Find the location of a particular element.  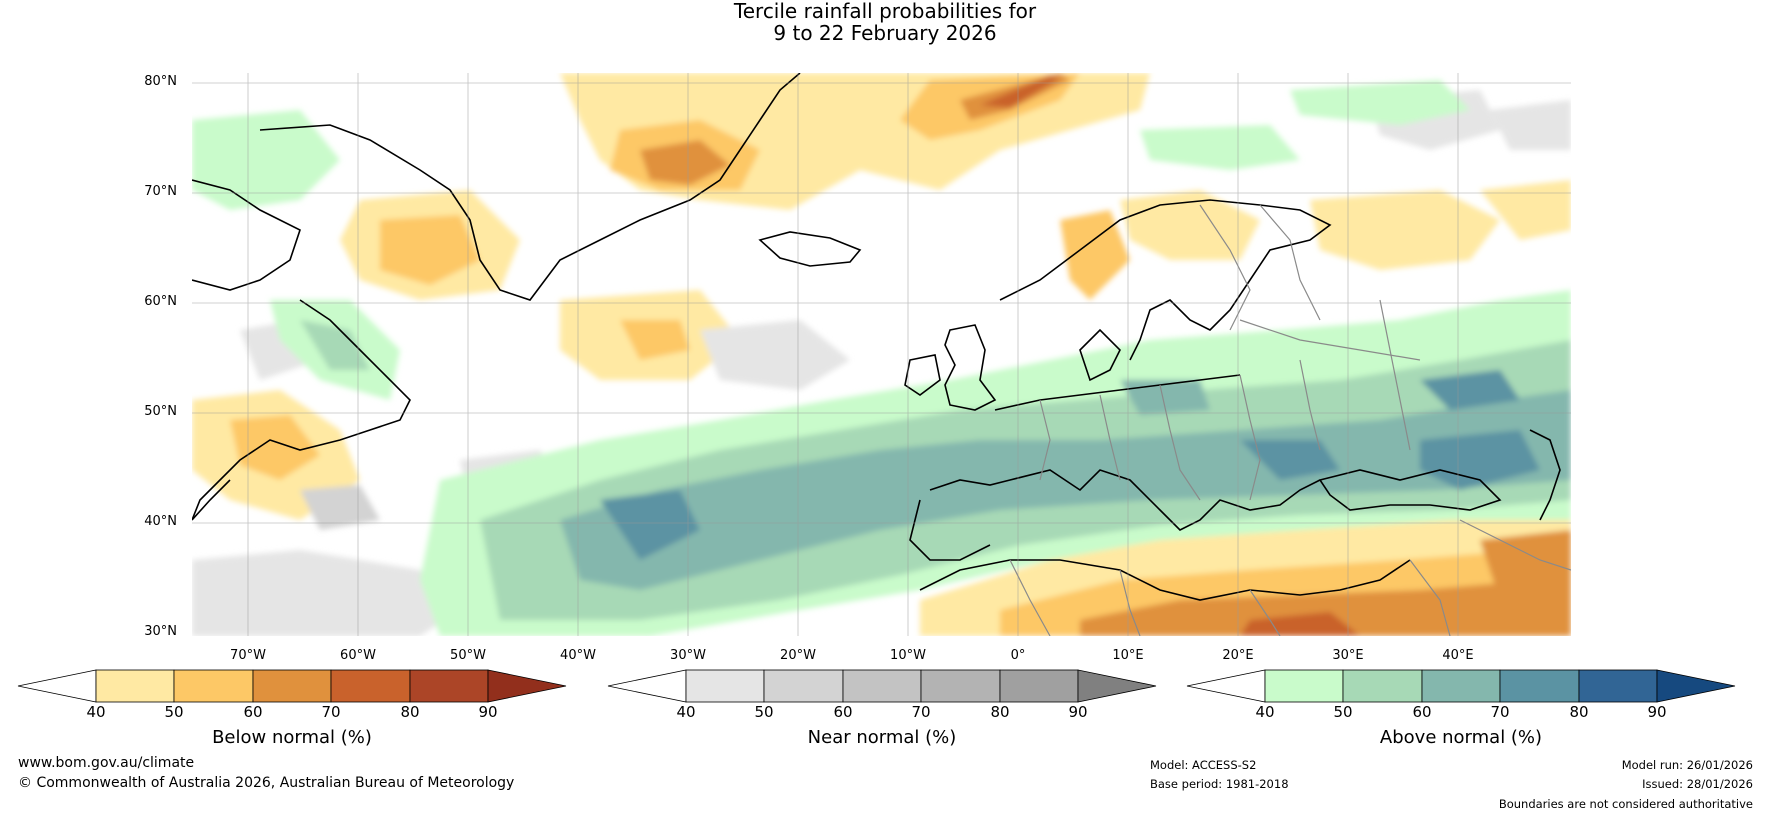

lon-label: 30°E is located at coordinates (1348, 655).